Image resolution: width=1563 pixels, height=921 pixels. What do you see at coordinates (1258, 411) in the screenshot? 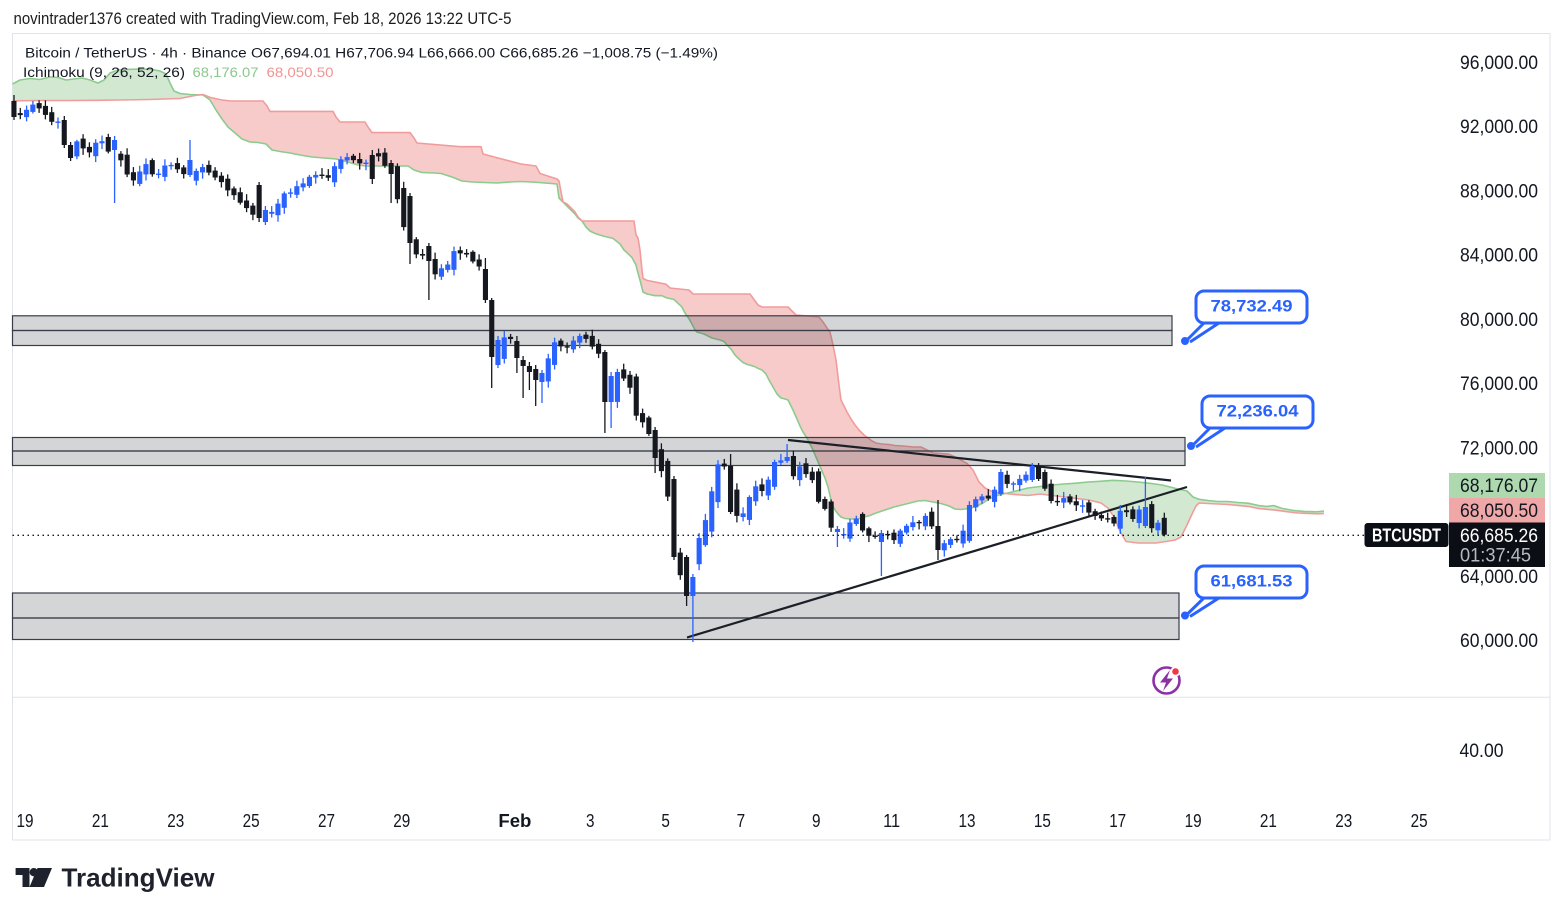
I see `svg-text: 72,236.04` at bounding box center [1258, 411].